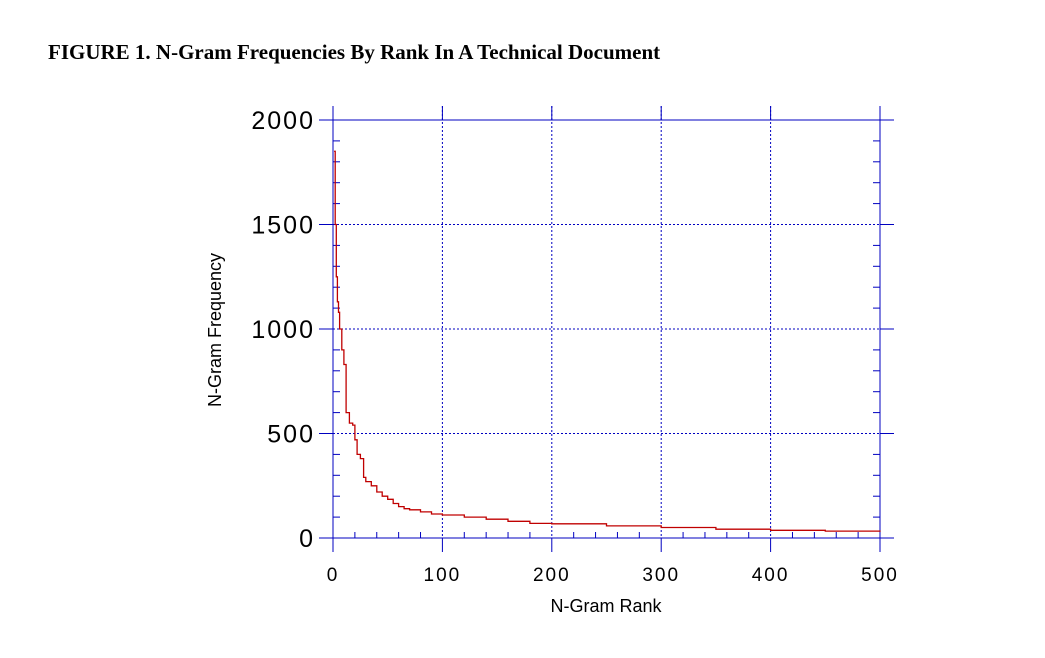 This screenshot has height=658, width=1045. What do you see at coordinates (307, 539) in the screenshot?
I see `y-tick-label: 0` at bounding box center [307, 539].